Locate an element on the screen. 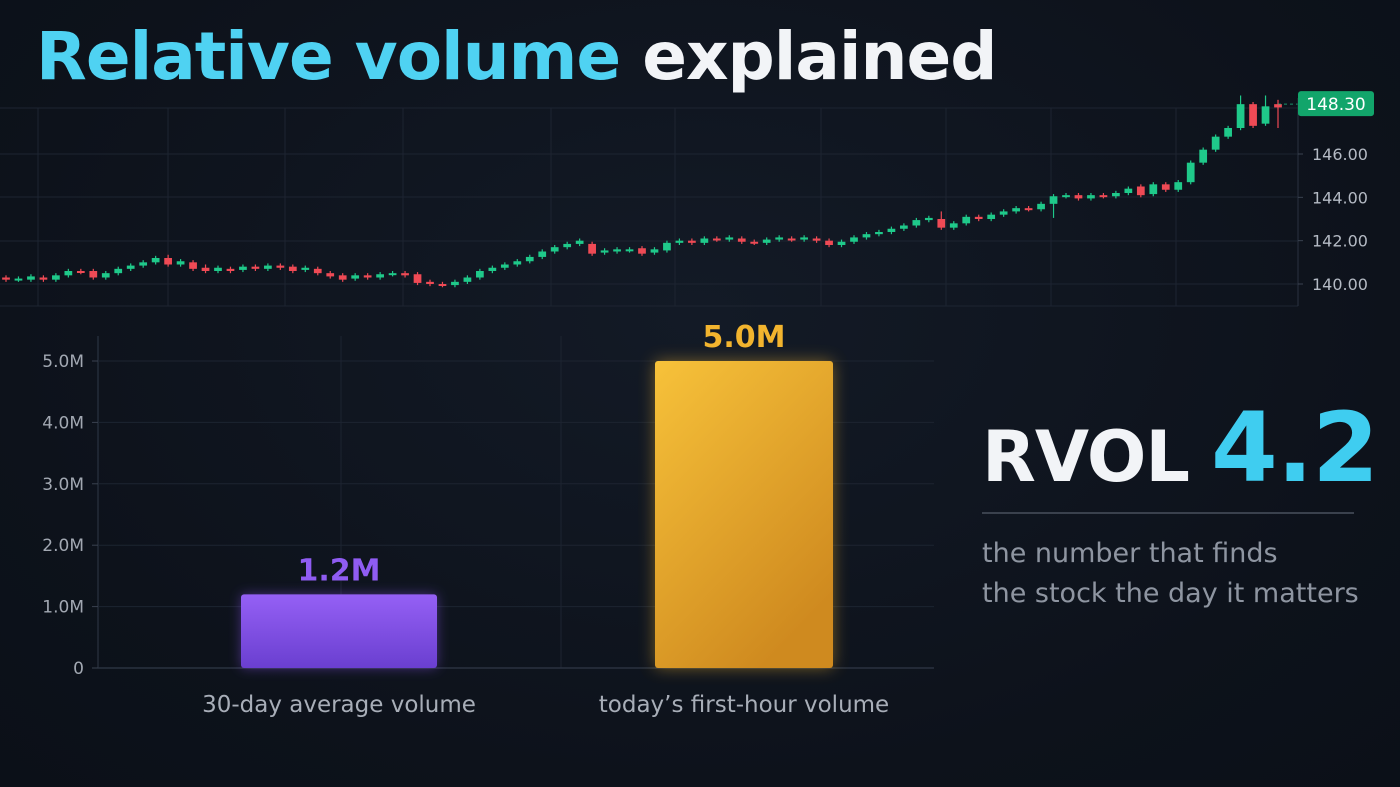 The height and width of the screenshot is (787, 1400). today-volume-bar is located at coordinates (744, 514).